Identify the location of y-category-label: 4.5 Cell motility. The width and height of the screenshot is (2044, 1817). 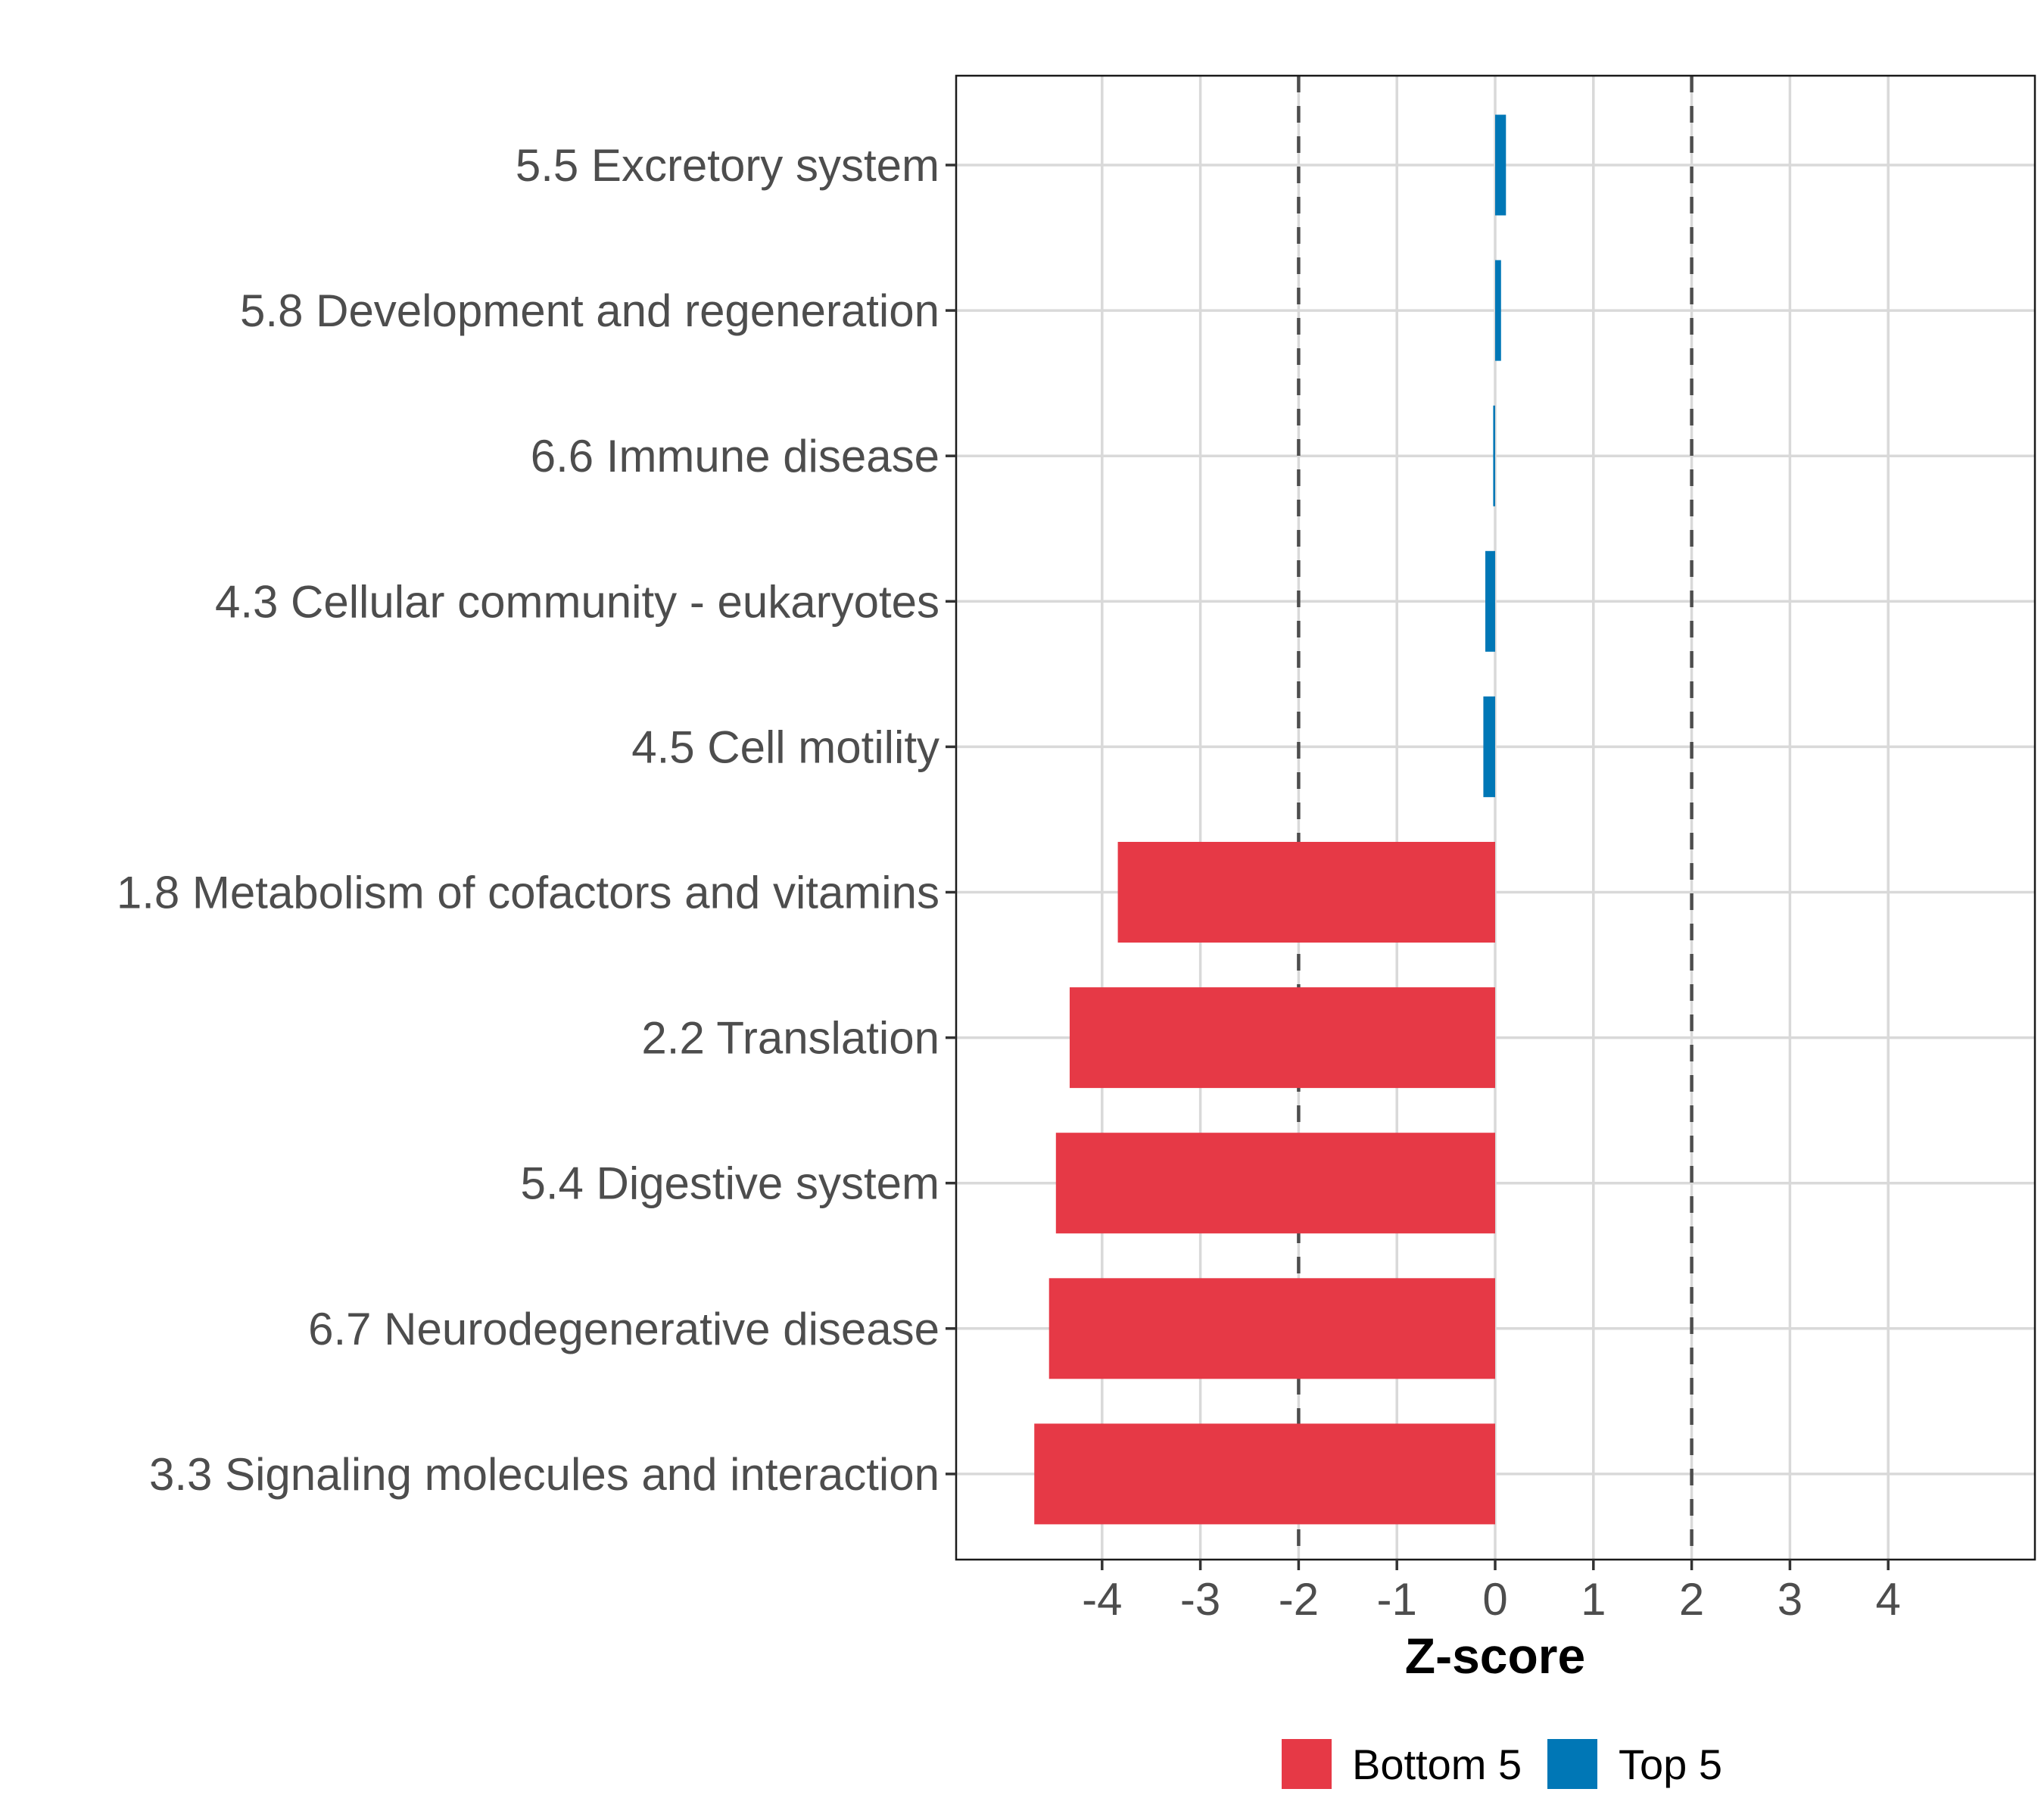
(785, 747).